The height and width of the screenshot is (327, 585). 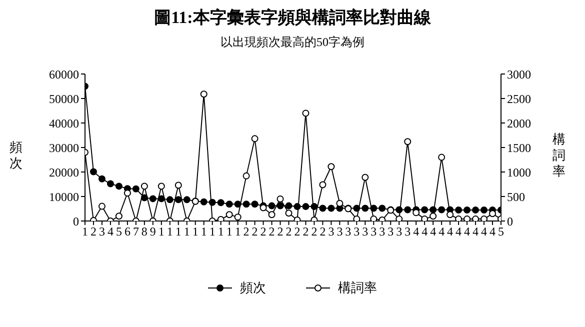 What do you see at coordinates (64, 74) in the screenshot?
I see `y-tick-label: 60000` at bounding box center [64, 74].